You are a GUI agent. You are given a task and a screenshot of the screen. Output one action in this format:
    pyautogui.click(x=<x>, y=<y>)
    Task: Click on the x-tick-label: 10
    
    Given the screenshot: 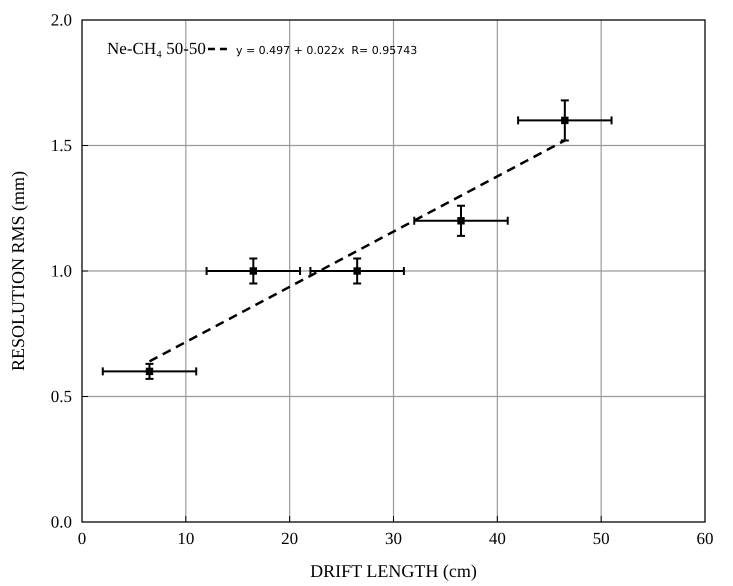 What is the action you would take?
    pyautogui.click(x=185, y=538)
    